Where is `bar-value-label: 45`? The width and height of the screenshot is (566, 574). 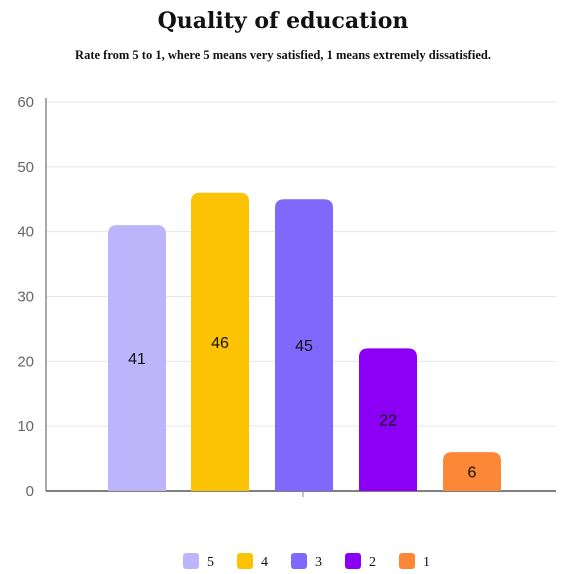
bar-value-label: 45 is located at coordinates (304, 346).